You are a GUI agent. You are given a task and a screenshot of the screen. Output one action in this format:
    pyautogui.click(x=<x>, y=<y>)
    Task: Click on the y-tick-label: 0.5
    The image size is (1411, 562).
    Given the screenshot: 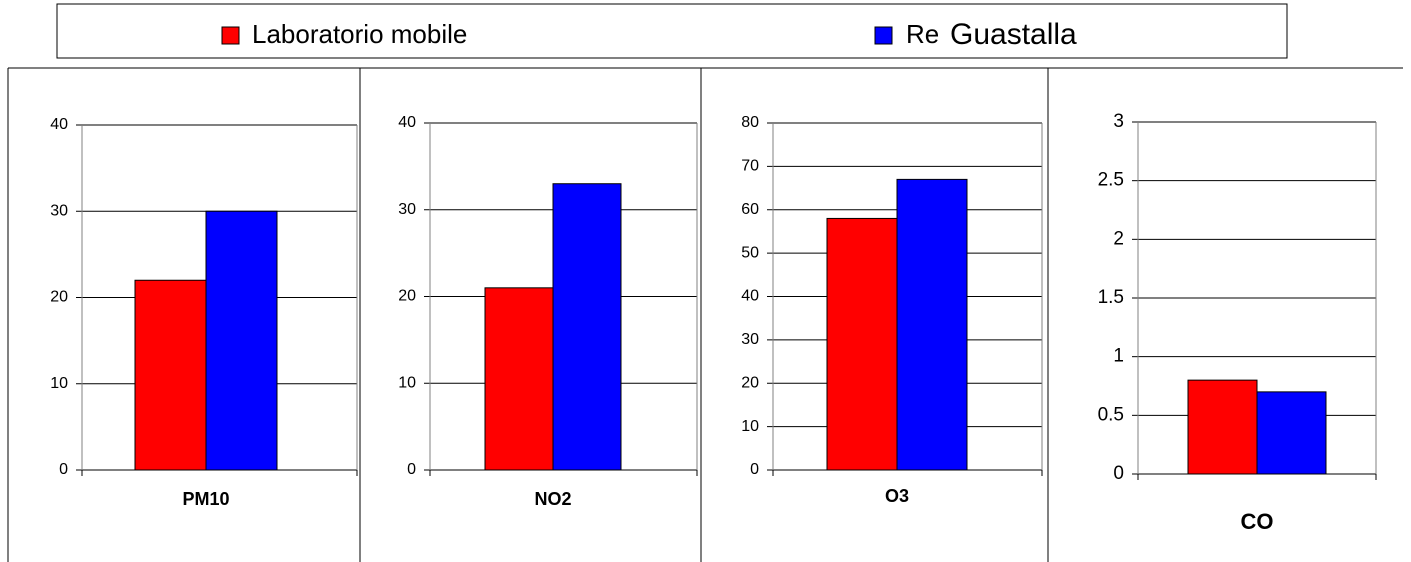 What is the action you would take?
    pyautogui.click(x=1111, y=414)
    